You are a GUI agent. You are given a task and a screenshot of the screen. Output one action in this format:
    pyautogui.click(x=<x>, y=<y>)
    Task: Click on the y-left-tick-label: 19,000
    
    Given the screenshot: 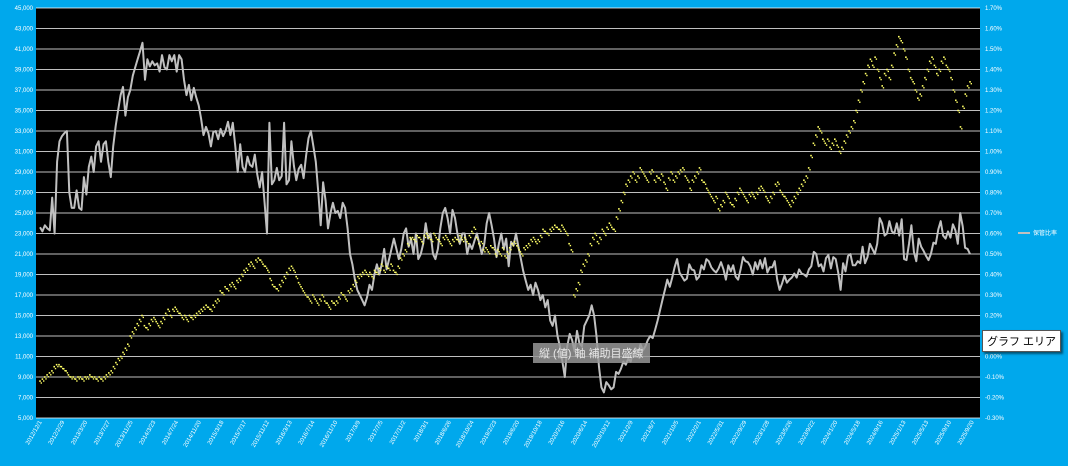 What is the action you would take?
    pyautogui.click(x=24, y=276)
    